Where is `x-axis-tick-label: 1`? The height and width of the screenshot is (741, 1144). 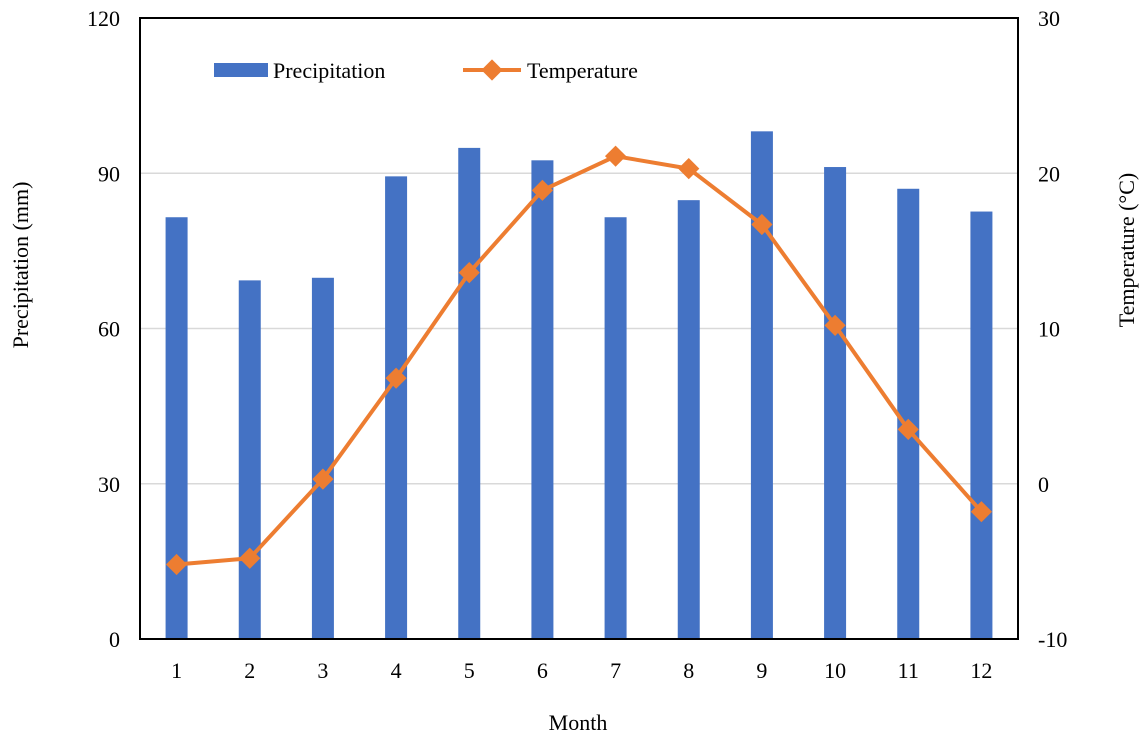 x-axis-tick-label: 1 is located at coordinates (176, 670).